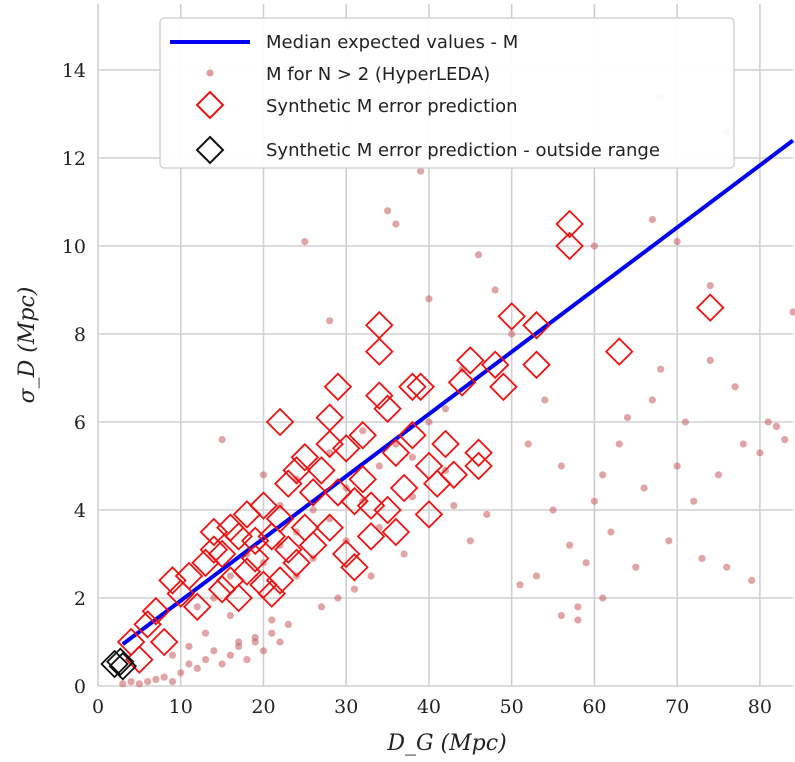 The height and width of the screenshot is (762, 795). Describe the element at coordinates (392, 106) in the screenshot. I see `legend-label-synthetic: Synthetic M error prediction` at that location.